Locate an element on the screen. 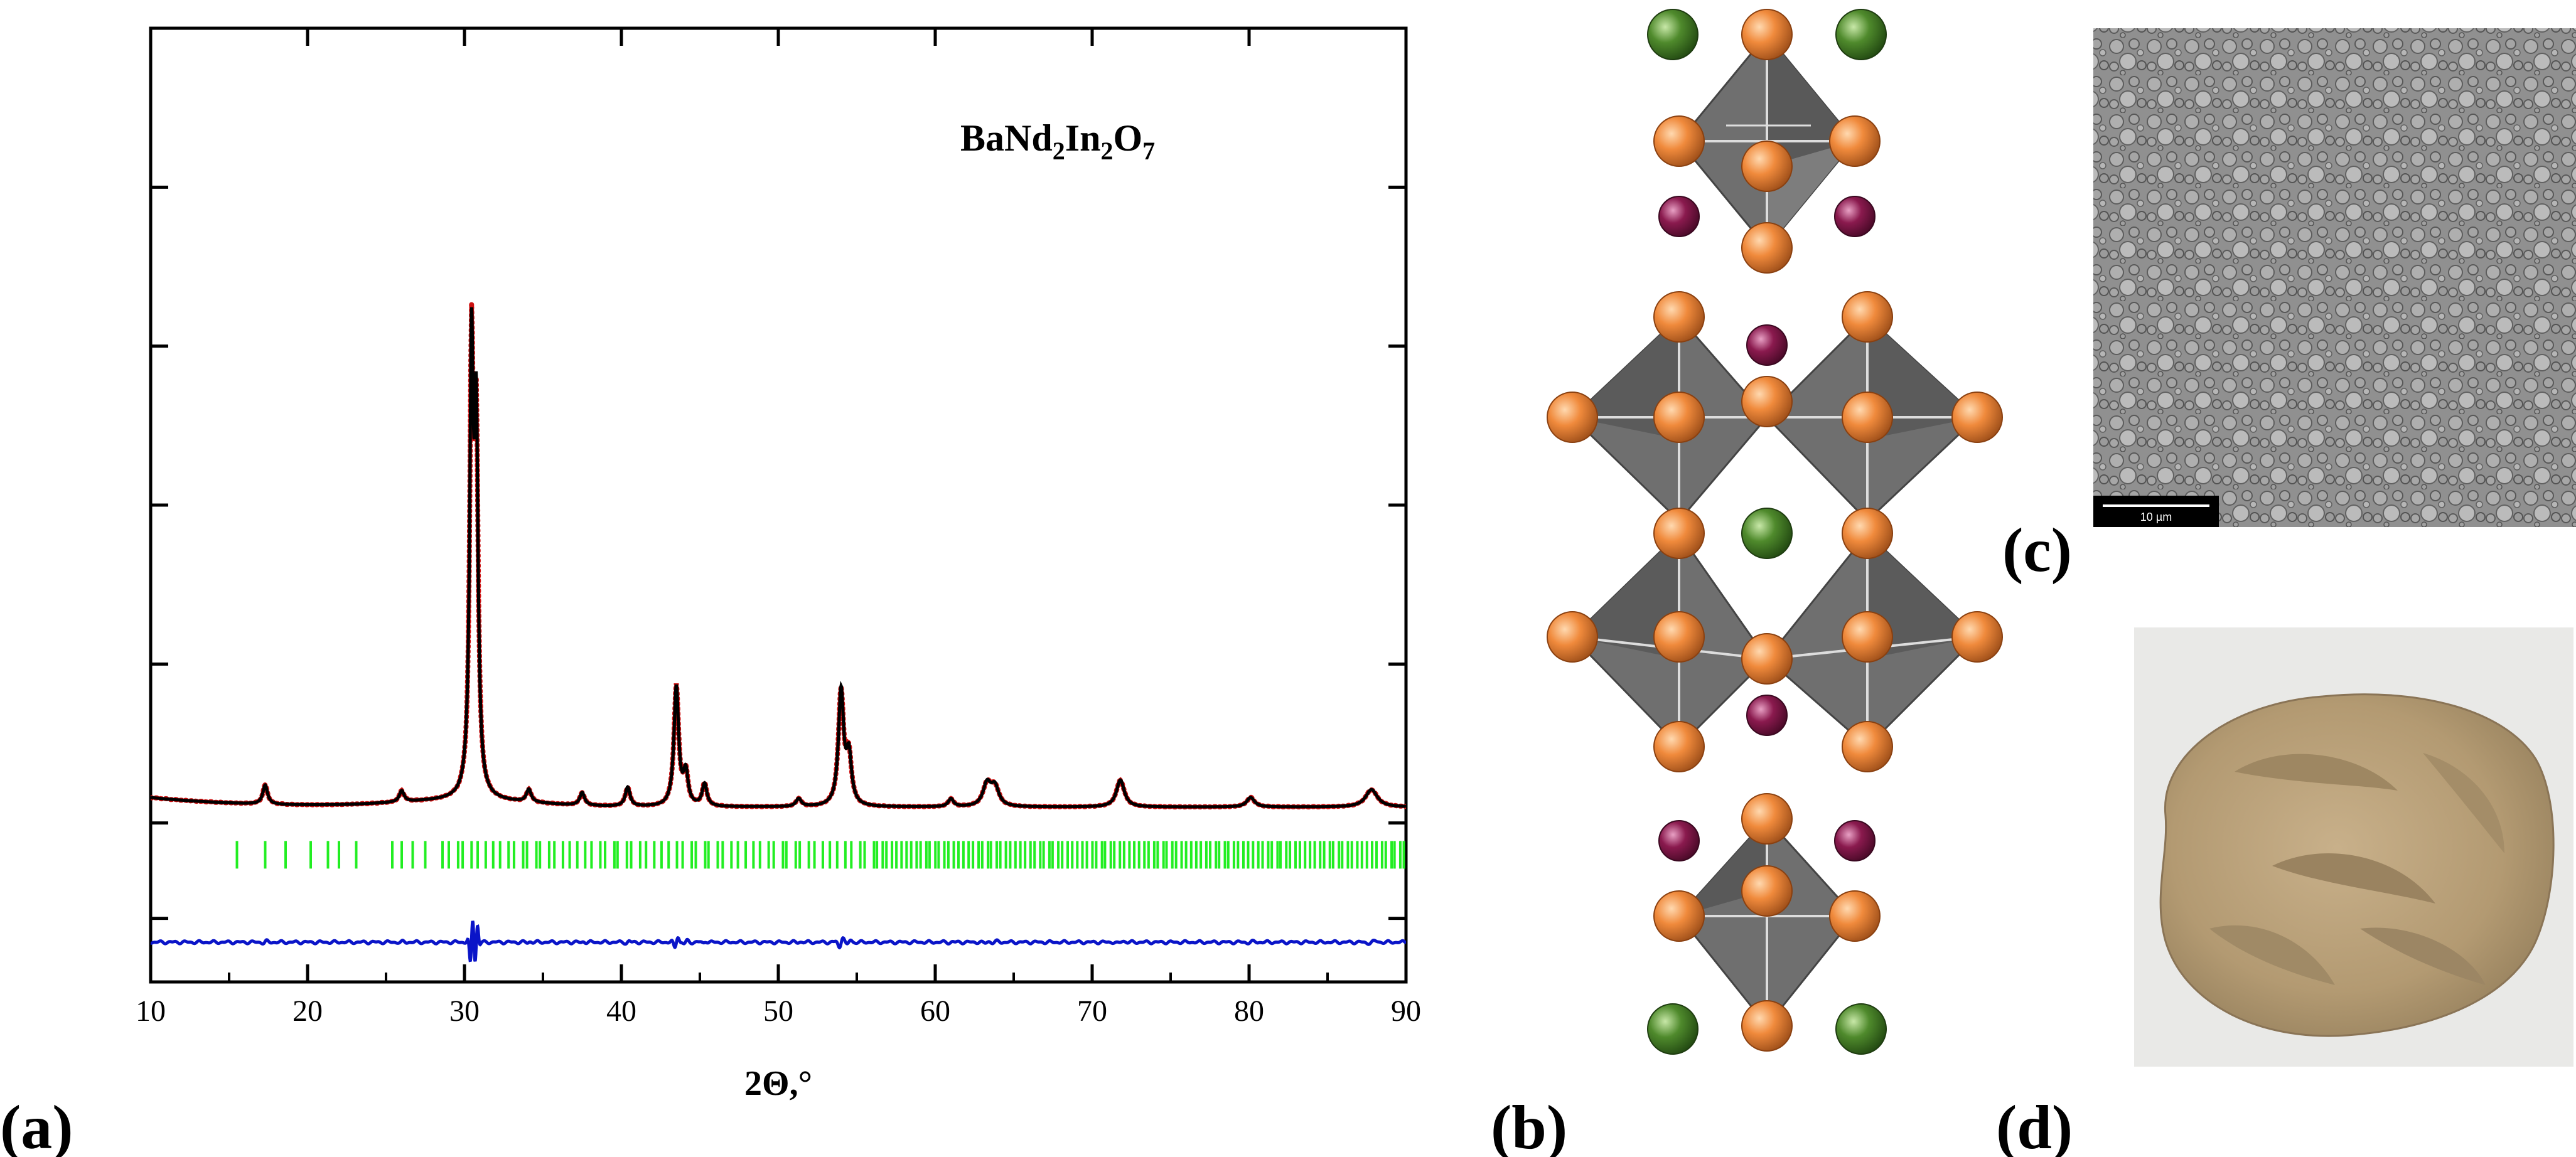 The image size is (2576, 1157). formula-part: O is located at coordinates (1127, 138).